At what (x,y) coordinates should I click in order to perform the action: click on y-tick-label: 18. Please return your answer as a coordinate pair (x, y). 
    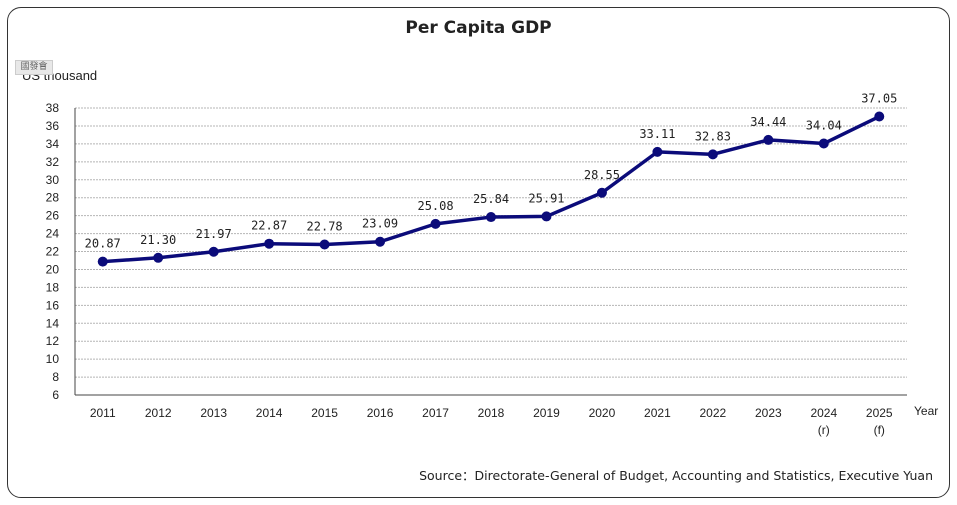
    Looking at the image, I should click on (53, 287).